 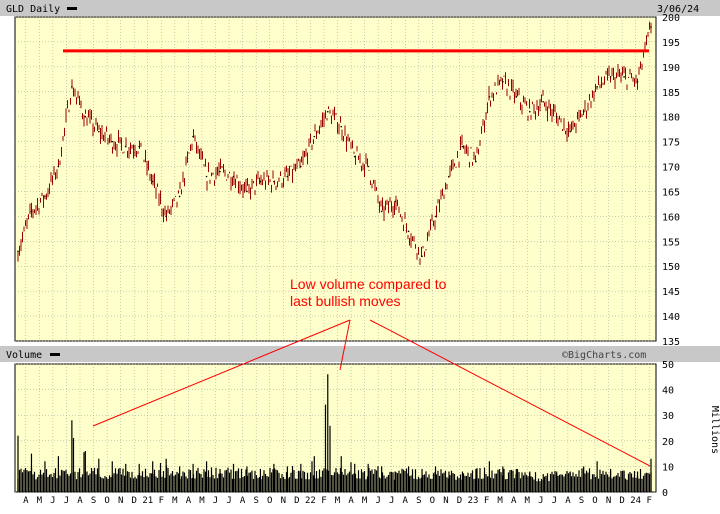 What do you see at coordinates (668, 365) in the screenshot?
I see `volume-tick-label: 50` at bounding box center [668, 365].